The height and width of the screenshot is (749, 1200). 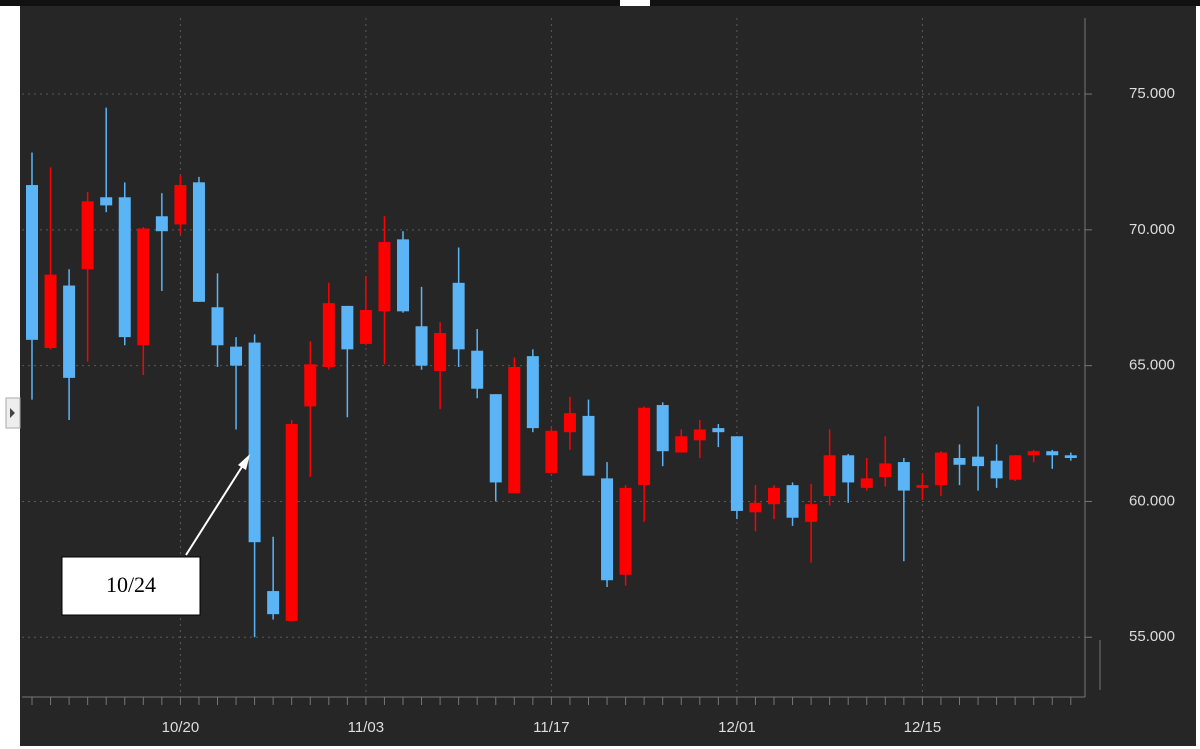 I want to click on x-tick-label: 12/01, so click(x=737, y=727).